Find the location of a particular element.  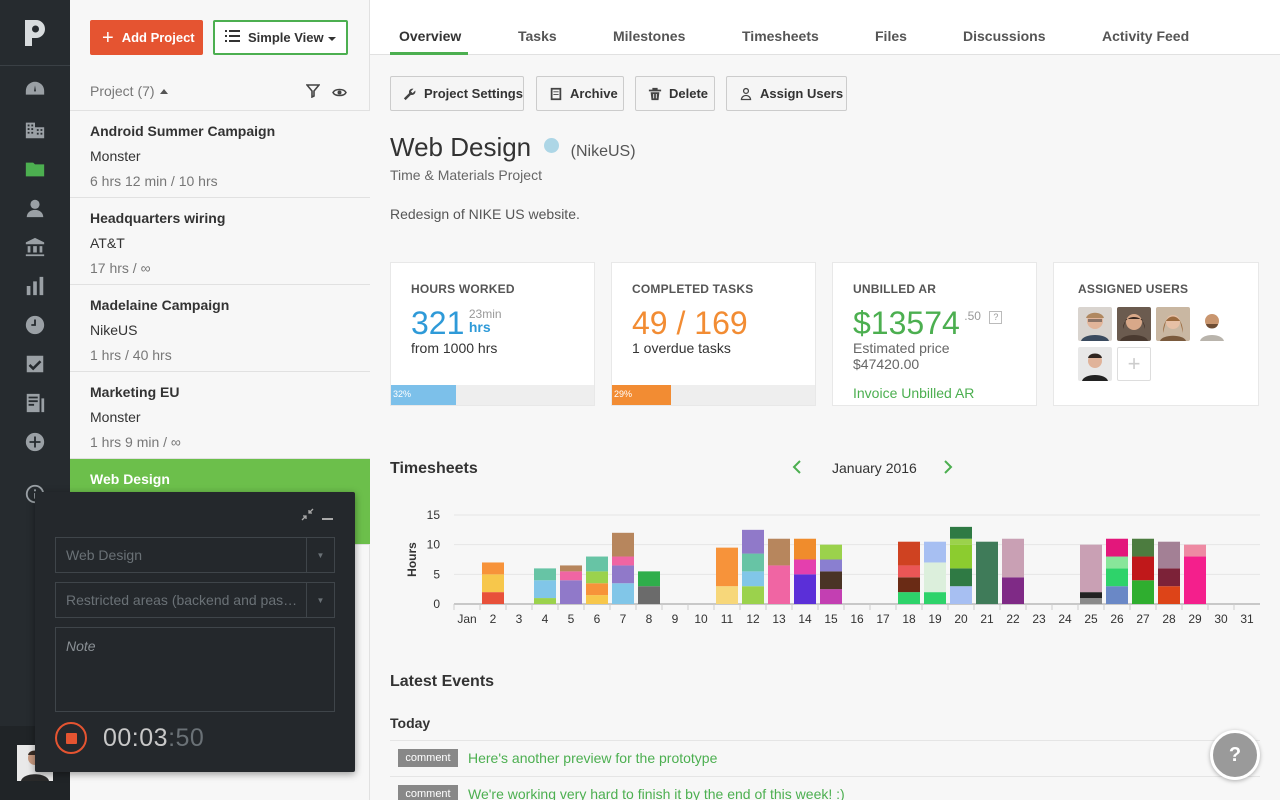

project-list-item: Madelaine Campaign NikeUS 1 hrs / 40 hrs is located at coordinates (220, 327).